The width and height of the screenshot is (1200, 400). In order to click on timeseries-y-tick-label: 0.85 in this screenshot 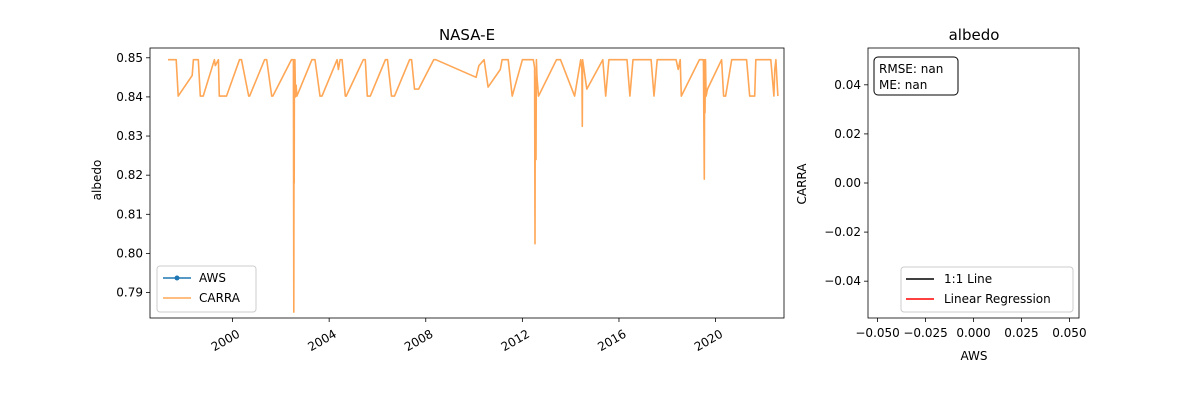, I will do `click(129, 58)`.